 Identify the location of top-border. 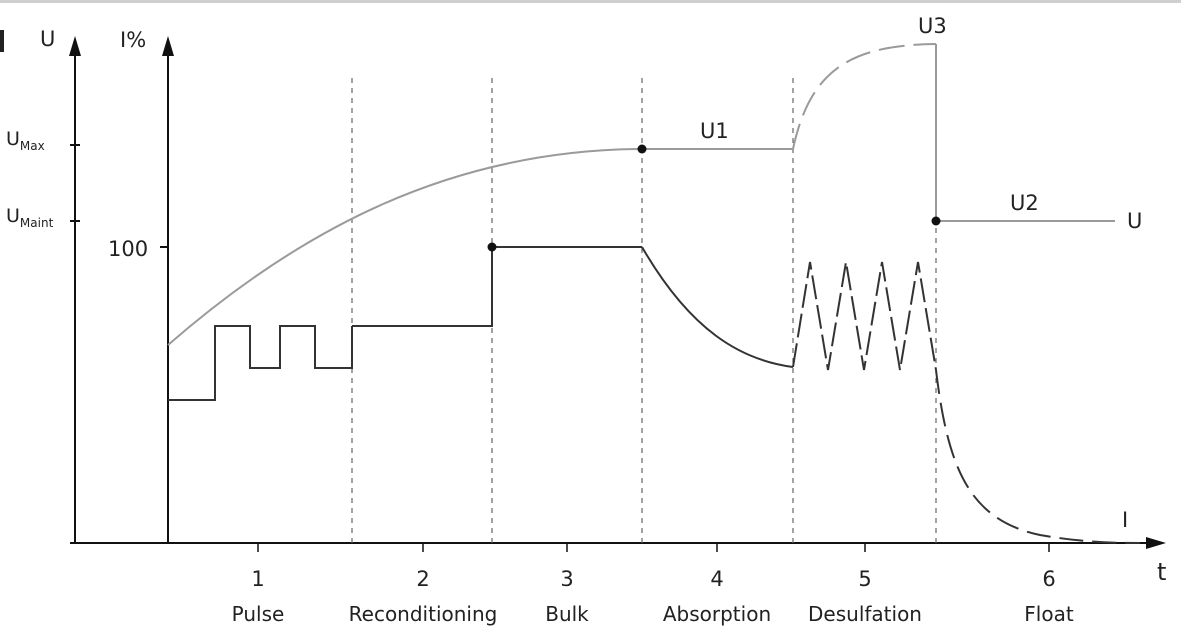
(590, 1).